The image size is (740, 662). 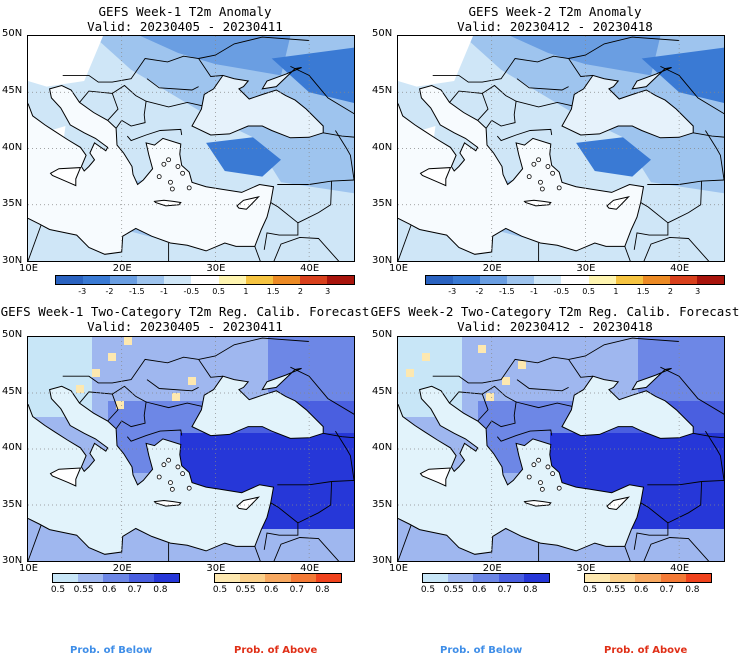 I want to click on panel-valid-dates: Valid: 20230405 - 20230411, so click(x=185, y=326).